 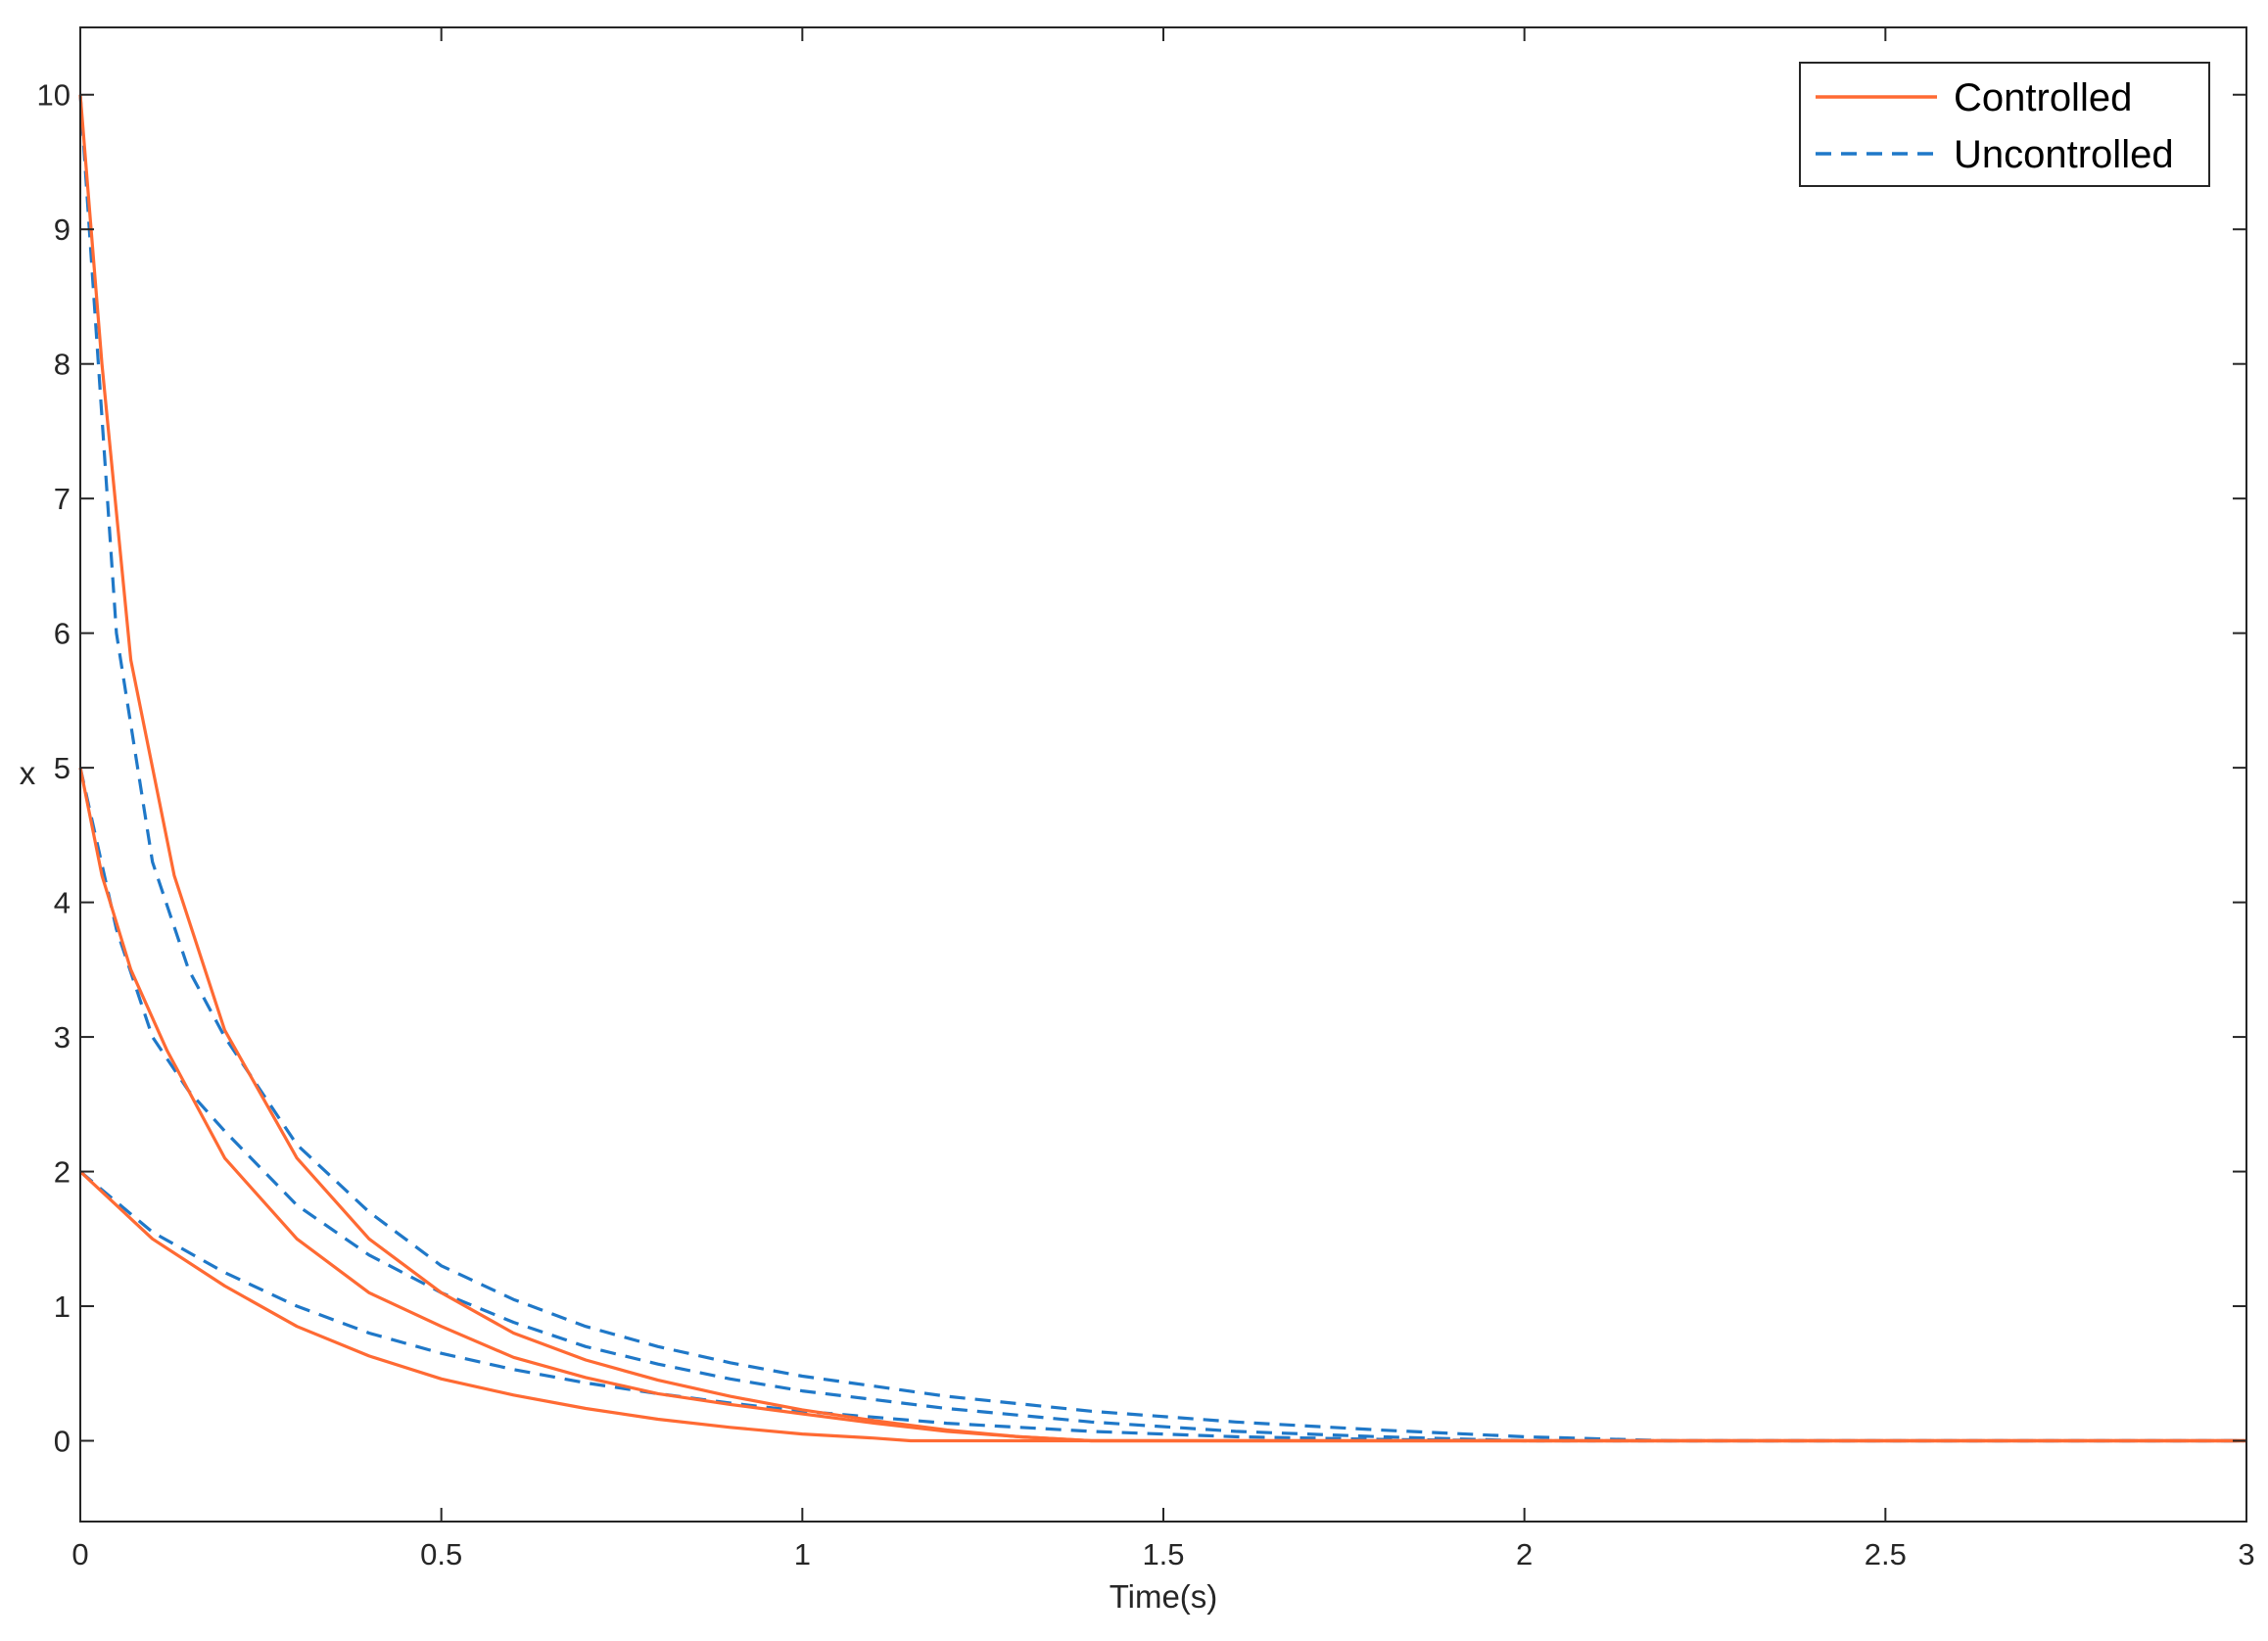 I want to click on x-tick-label: 2, so click(x=1524, y=1554).